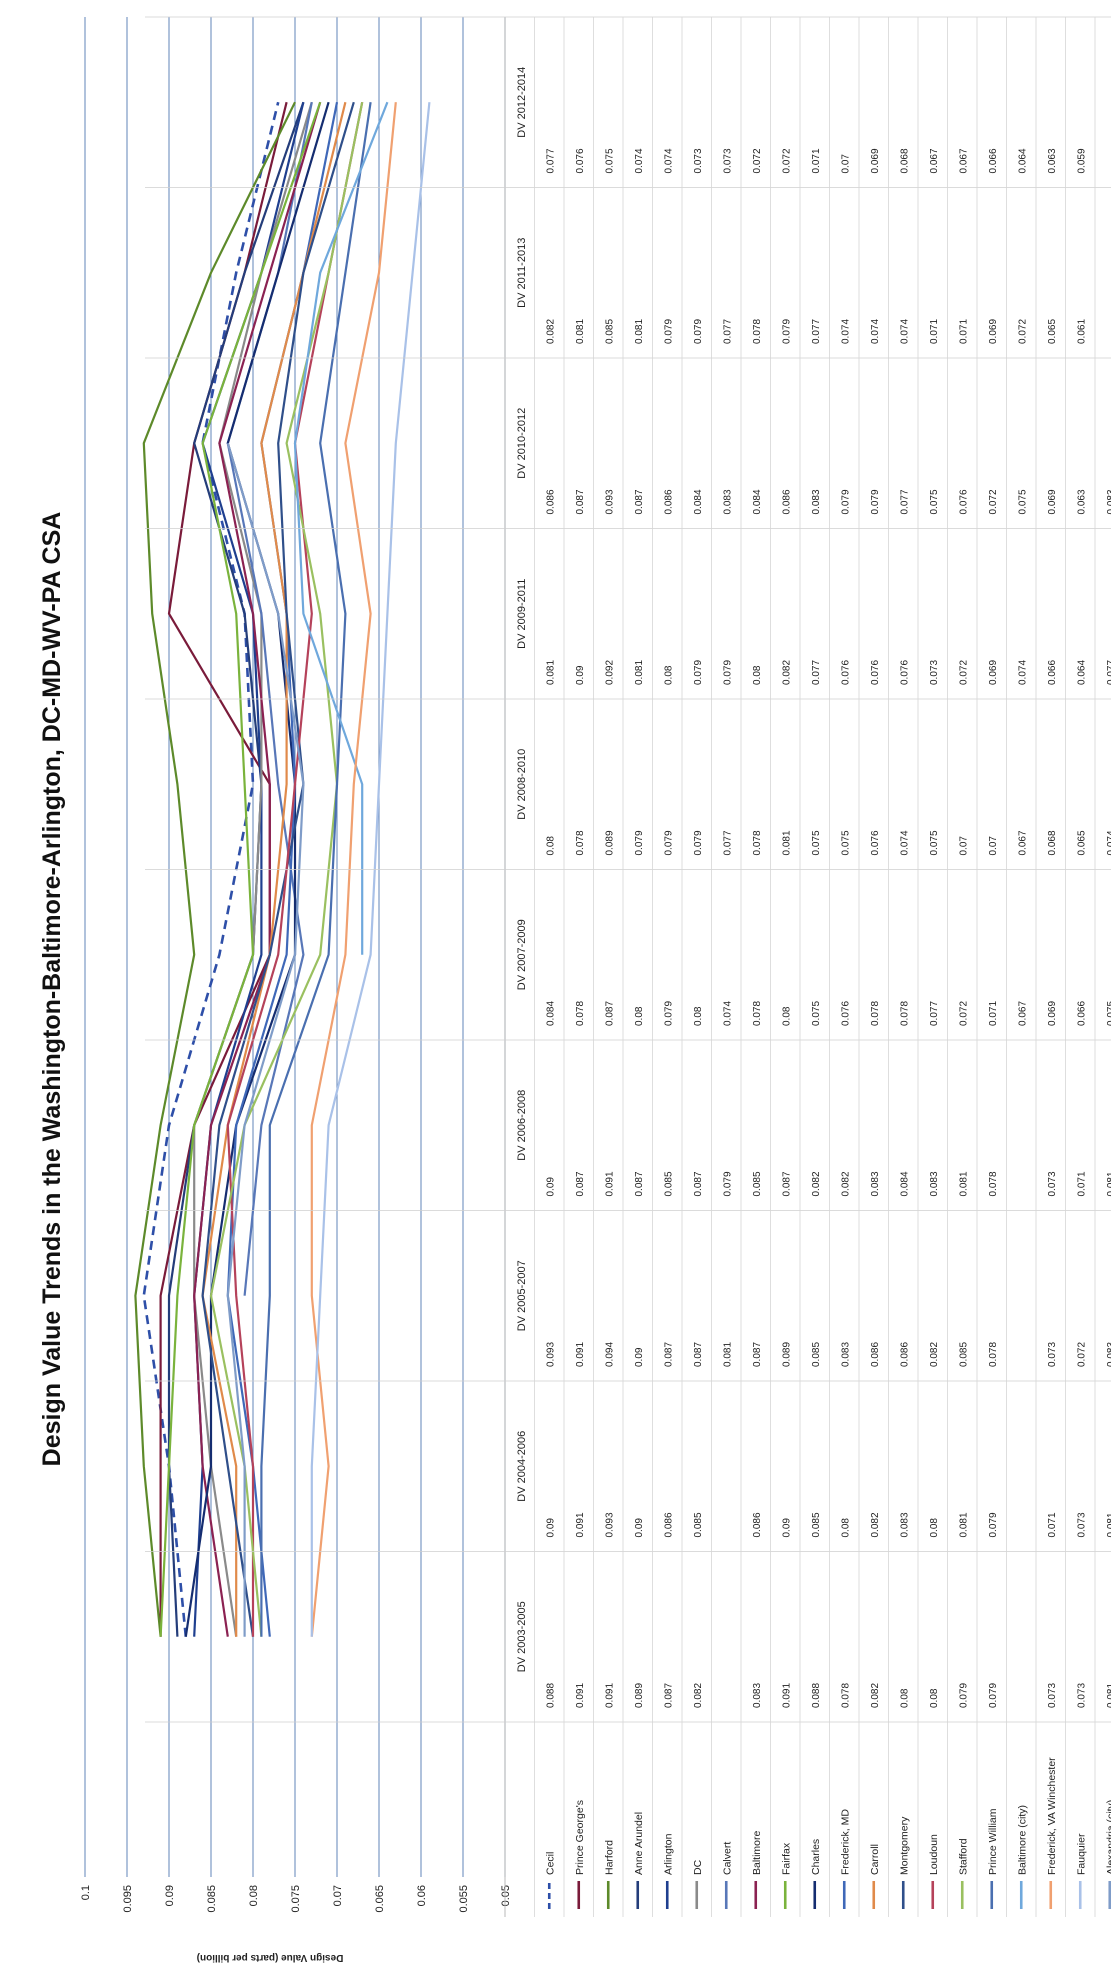 This screenshot has width=1111, height=1977. Describe the element at coordinates (963, 160) in the screenshot. I see `data-label-14-9: 0.067` at that location.